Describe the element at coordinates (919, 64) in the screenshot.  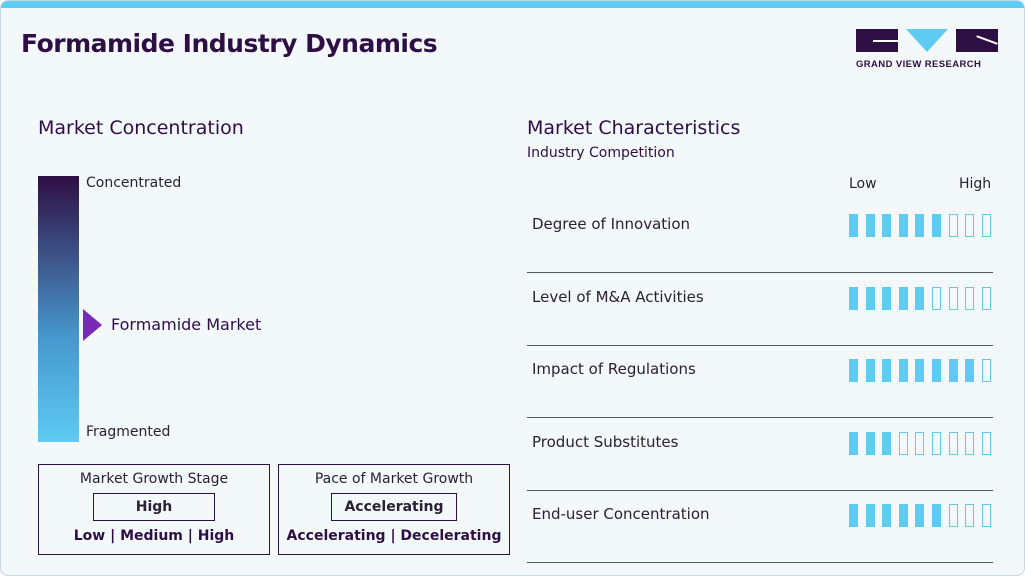
I see `logo-text: GRAND VIEW RESEARCH` at that location.